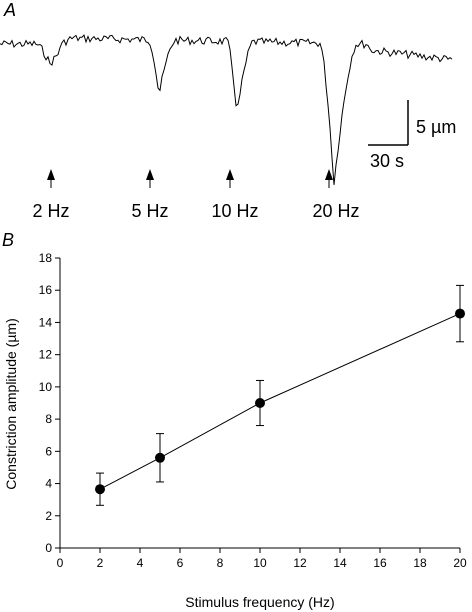  What do you see at coordinates (48, 548) in the screenshot?
I see `y-tick-label: 0` at bounding box center [48, 548].